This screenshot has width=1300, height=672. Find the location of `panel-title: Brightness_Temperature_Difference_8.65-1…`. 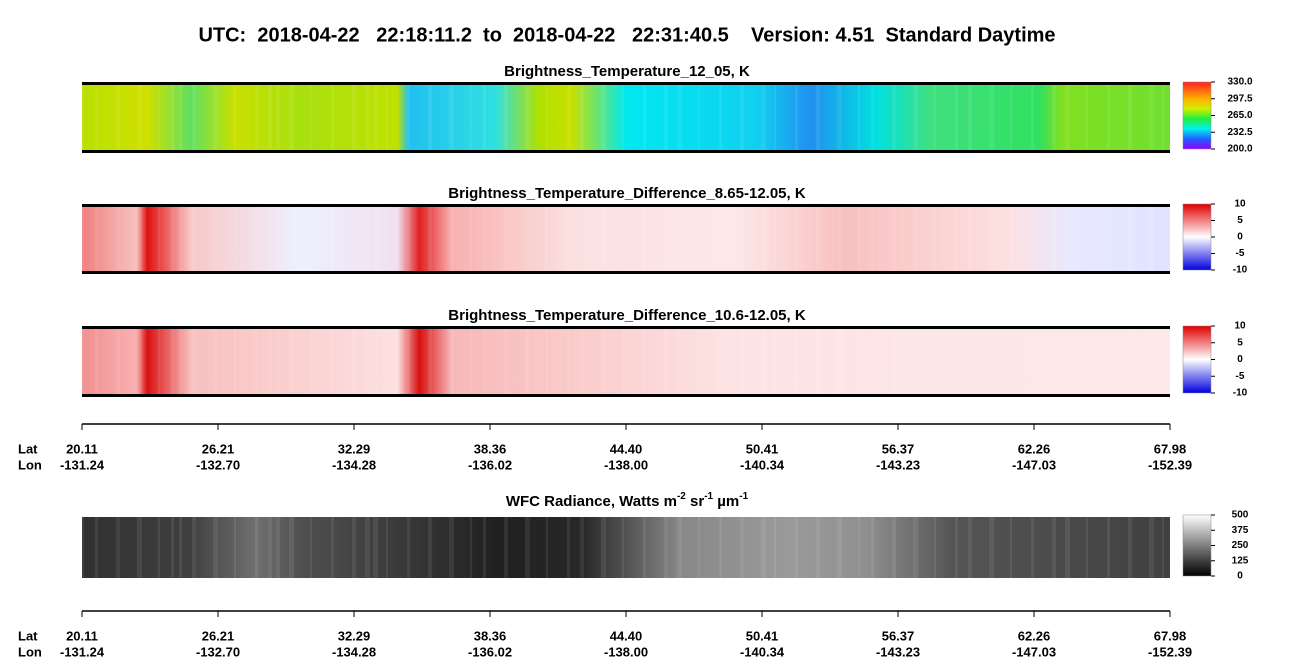

panel-title: Brightness_Temperature_Difference_8.65-1… is located at coordinates (627, 193).